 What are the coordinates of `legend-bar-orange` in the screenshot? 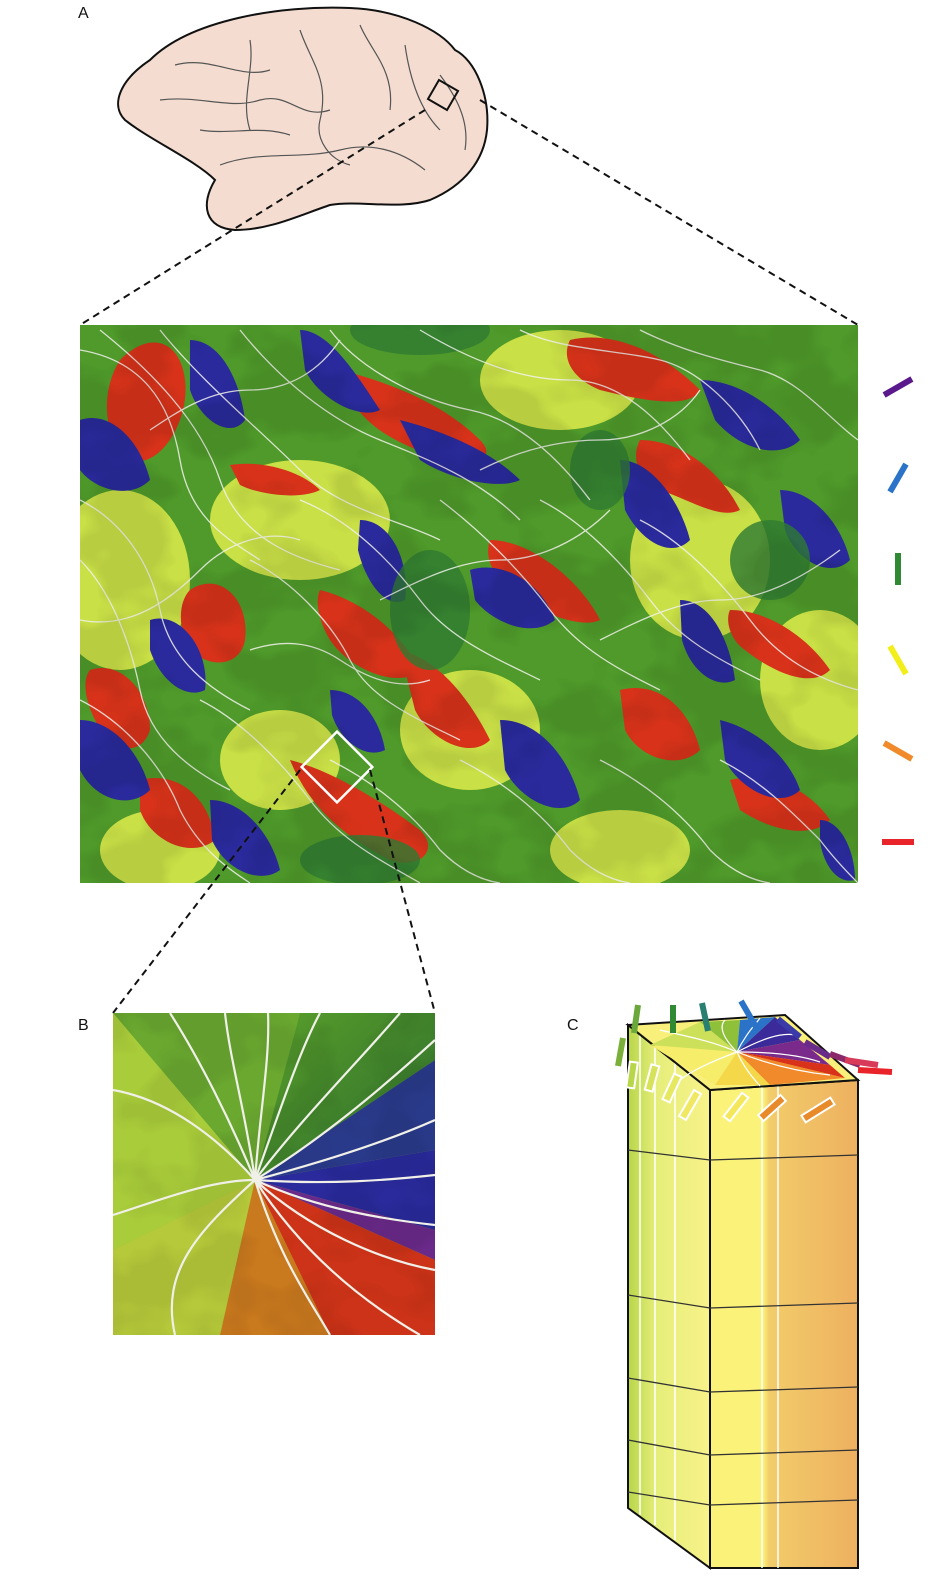 It's located at (898, 751).